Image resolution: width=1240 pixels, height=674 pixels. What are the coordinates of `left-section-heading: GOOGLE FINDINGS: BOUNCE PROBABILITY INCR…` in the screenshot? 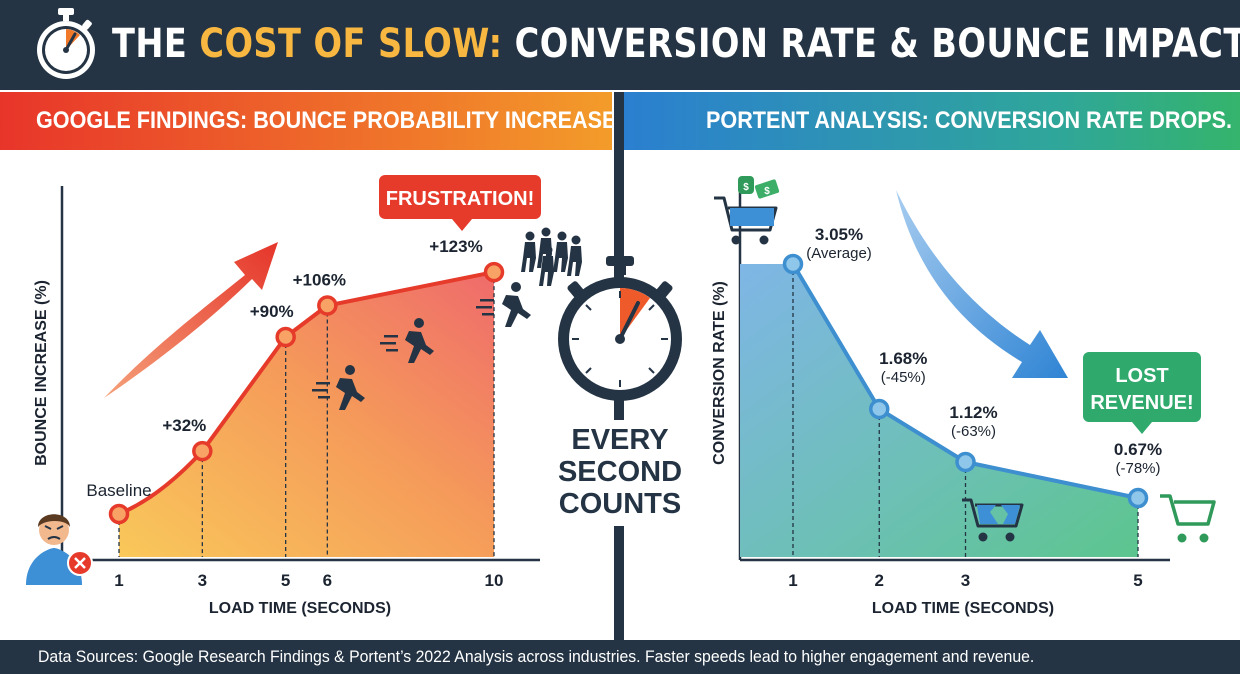 It's located at (336, 120).